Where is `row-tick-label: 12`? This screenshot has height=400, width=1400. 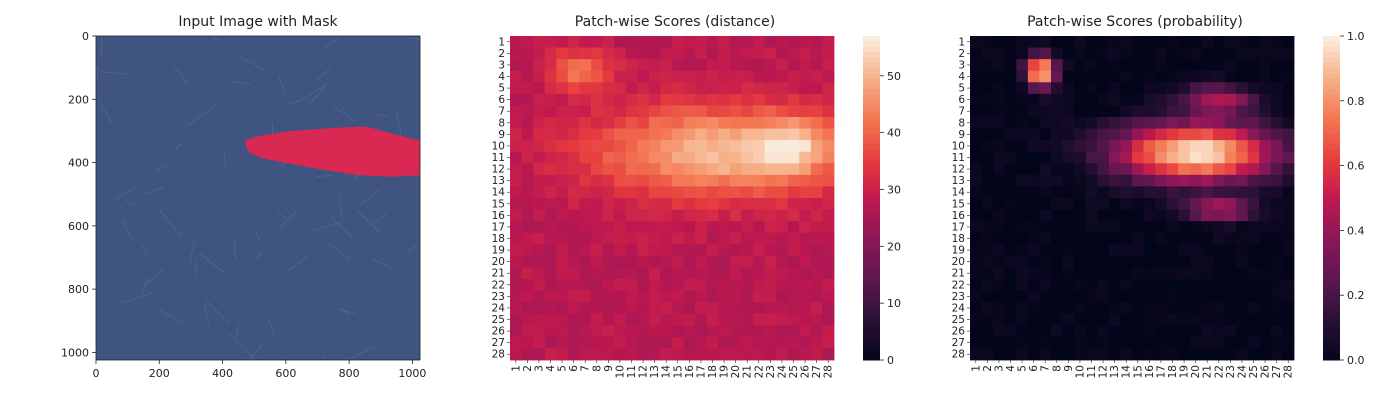 row-tick-label: 12 is located at coordinates (498, 170).